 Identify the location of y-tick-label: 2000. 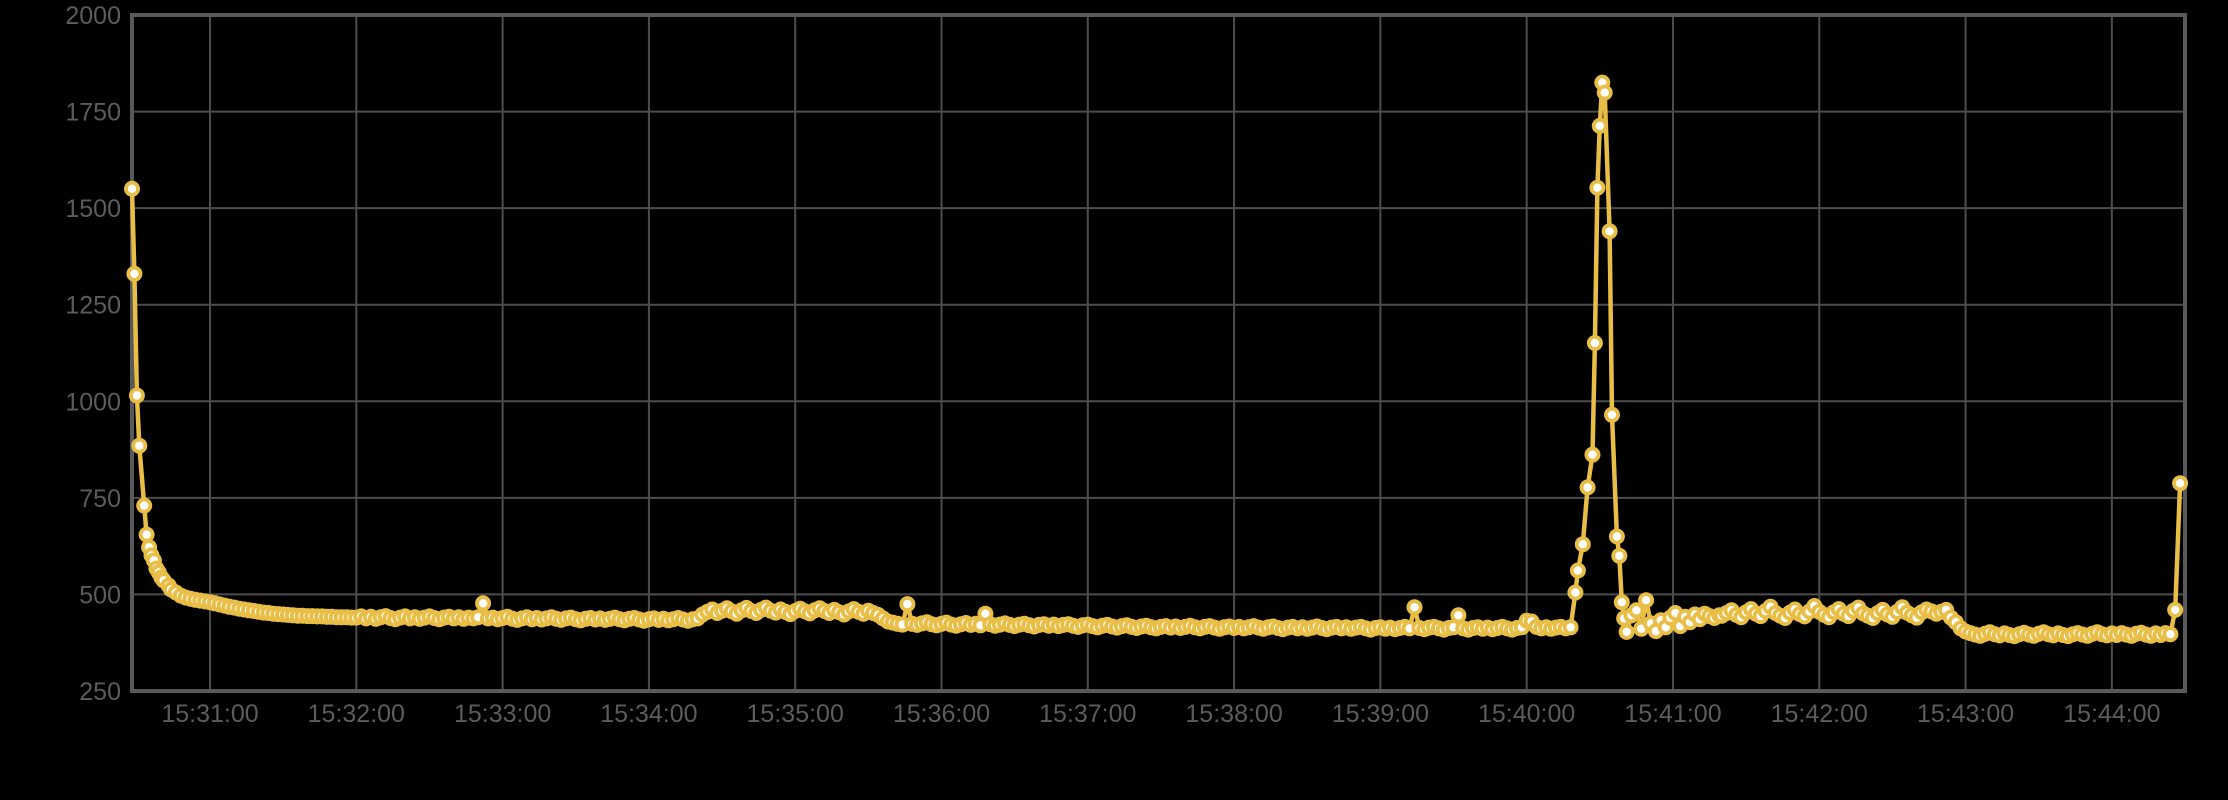
(93, 16).